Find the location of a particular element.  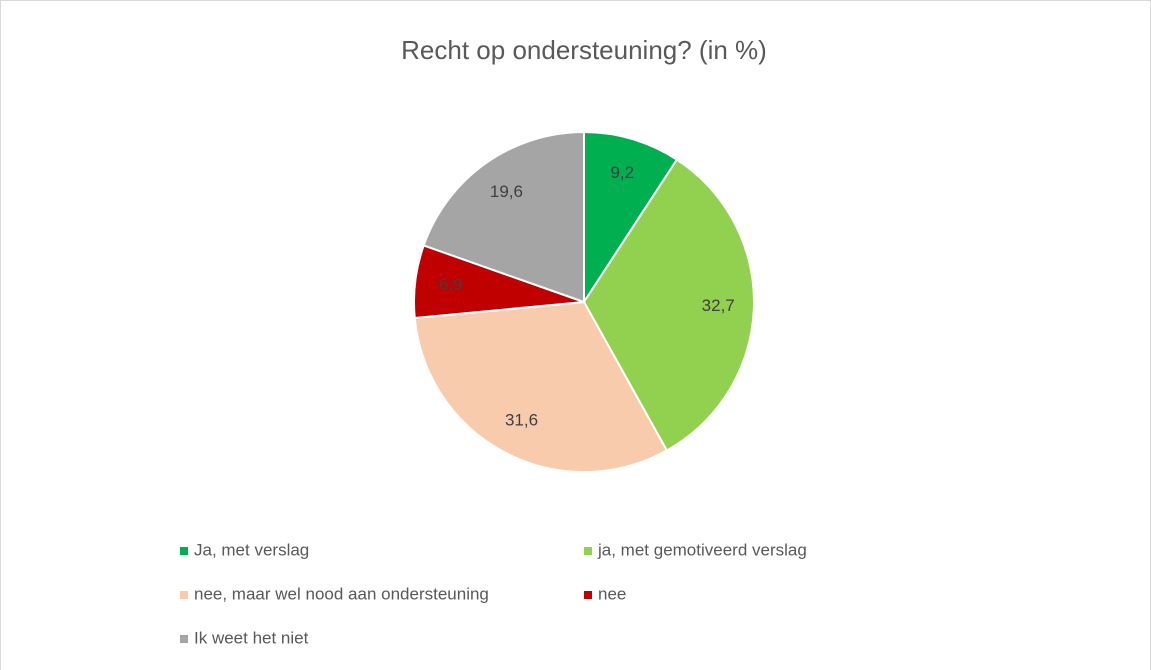

data-label: 9,2 is located at coordinates (622, 172).